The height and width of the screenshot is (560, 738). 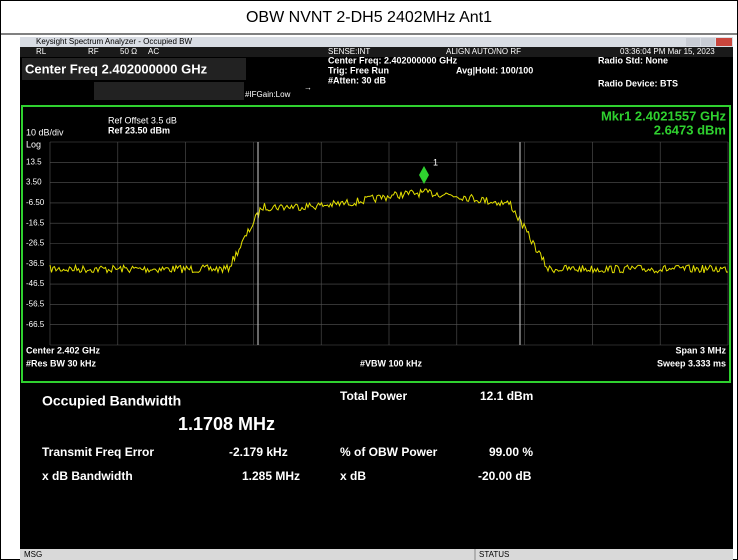 I want to click on y-label: 3.50, so click(x=34, y=182).